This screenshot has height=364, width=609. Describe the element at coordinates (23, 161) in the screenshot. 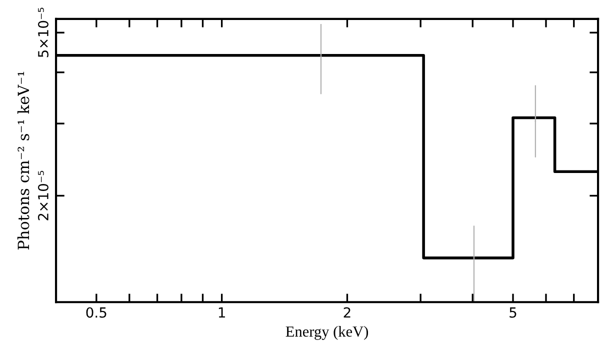

I see `y-axis-title: Photons cm⁻² s⁻¹ keV⁻¹` at that location.